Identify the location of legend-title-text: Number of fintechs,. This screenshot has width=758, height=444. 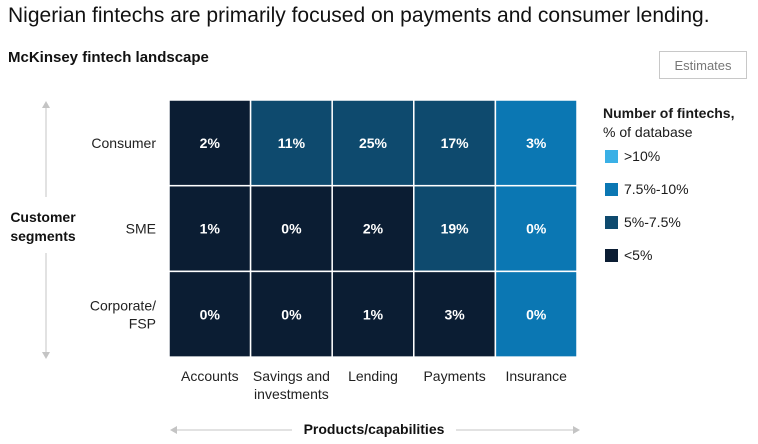
(669, 113).